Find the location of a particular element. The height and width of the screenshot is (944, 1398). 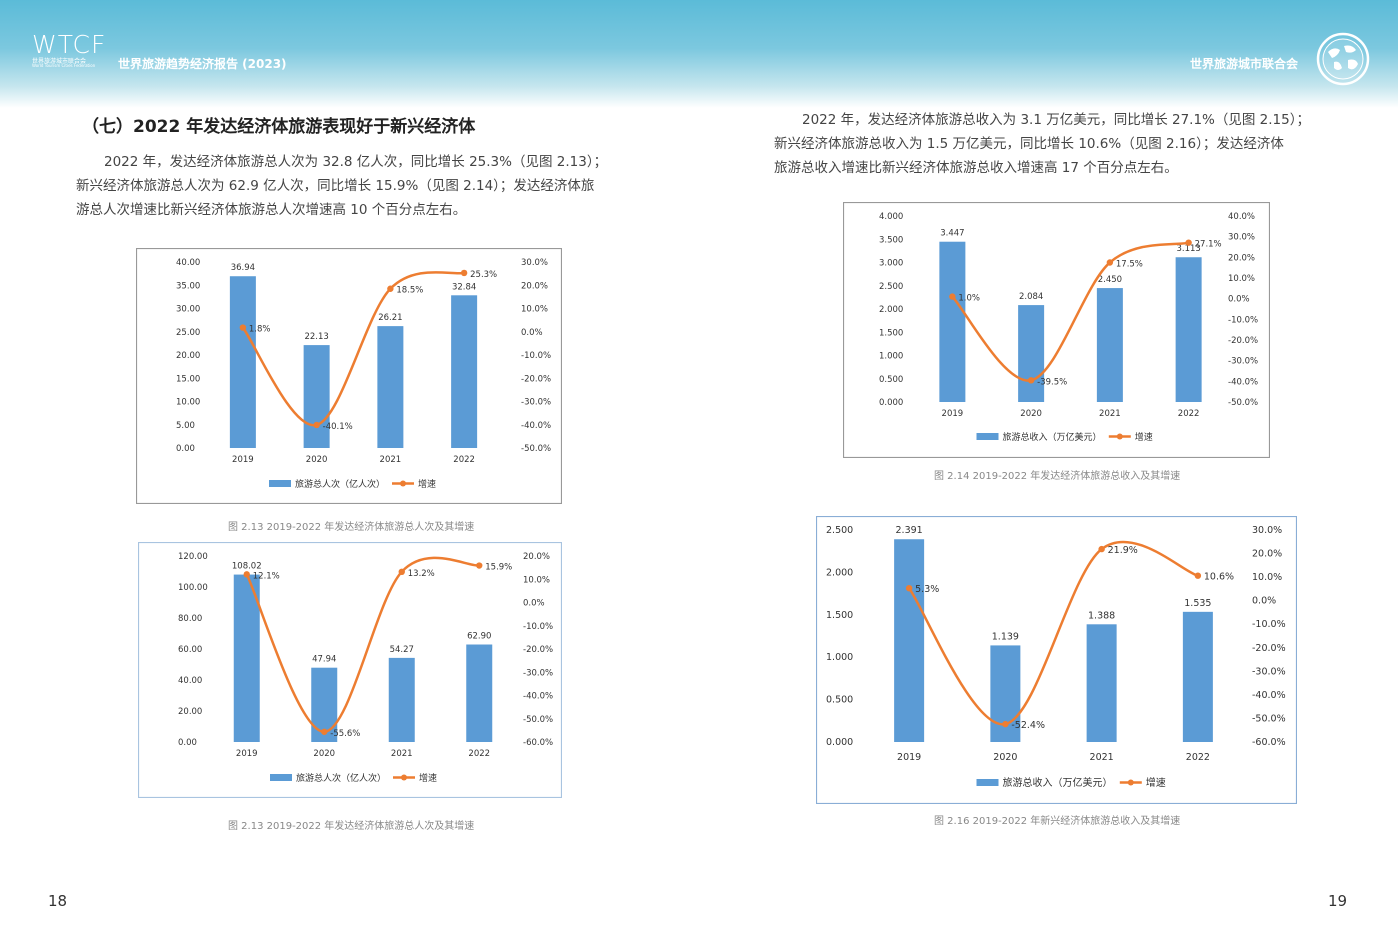

line-data-label: 1.8% is located at coordinates (260, 330).